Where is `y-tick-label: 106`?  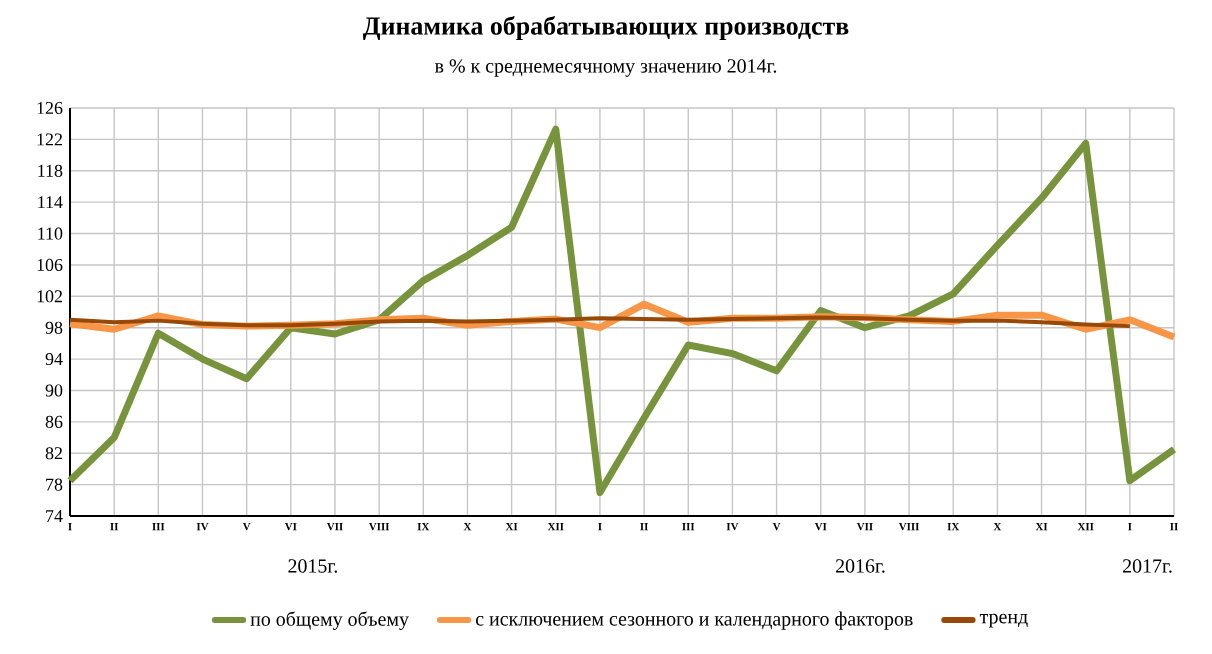
y-tick-label: 106 is located at coordinates (50, 264).